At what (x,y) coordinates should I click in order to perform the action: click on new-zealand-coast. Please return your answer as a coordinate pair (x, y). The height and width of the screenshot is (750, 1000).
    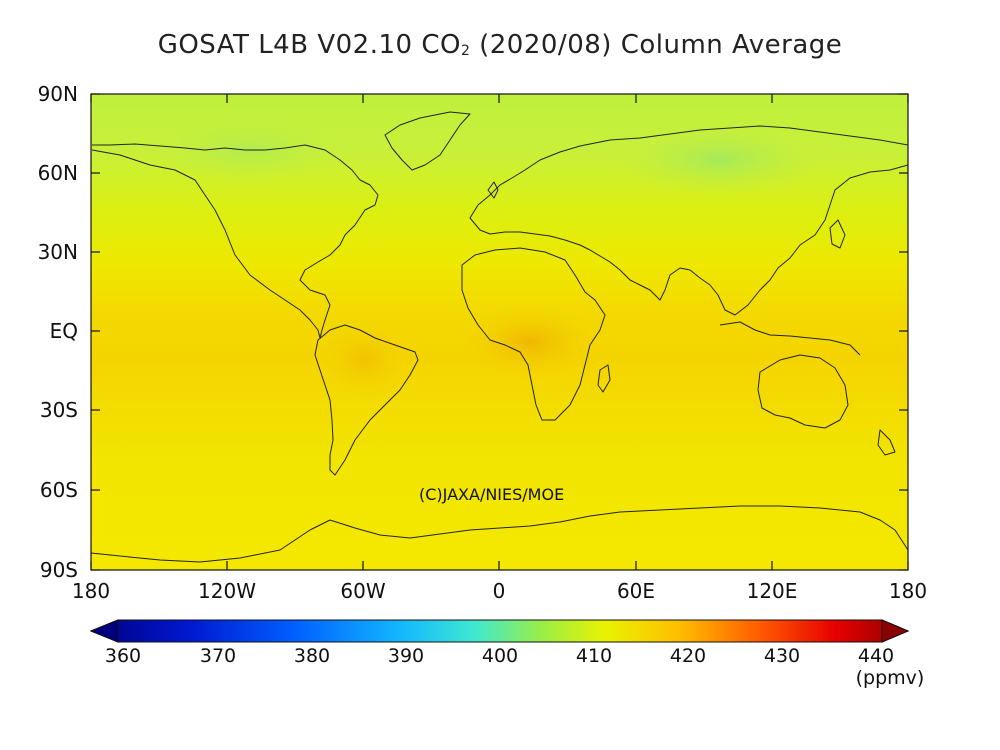
    Looking at the image, I should click on (886, 442).